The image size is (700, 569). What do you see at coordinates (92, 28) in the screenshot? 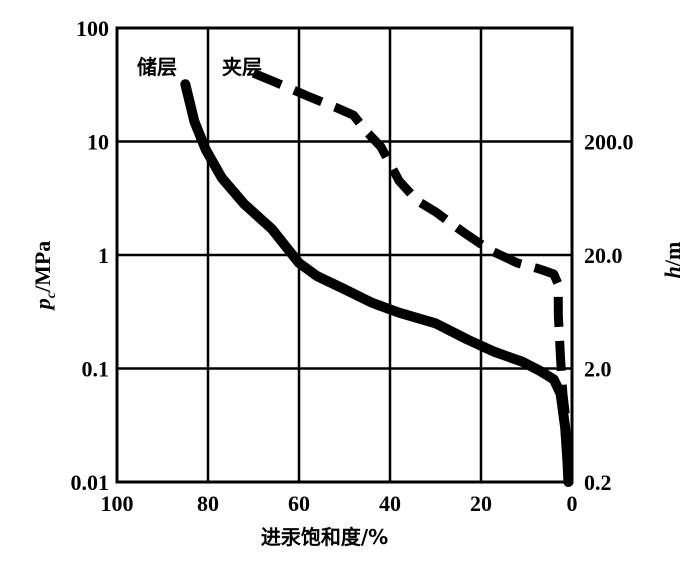
I see `y-left-tick-label: 100` at bounding box center [92, 28].